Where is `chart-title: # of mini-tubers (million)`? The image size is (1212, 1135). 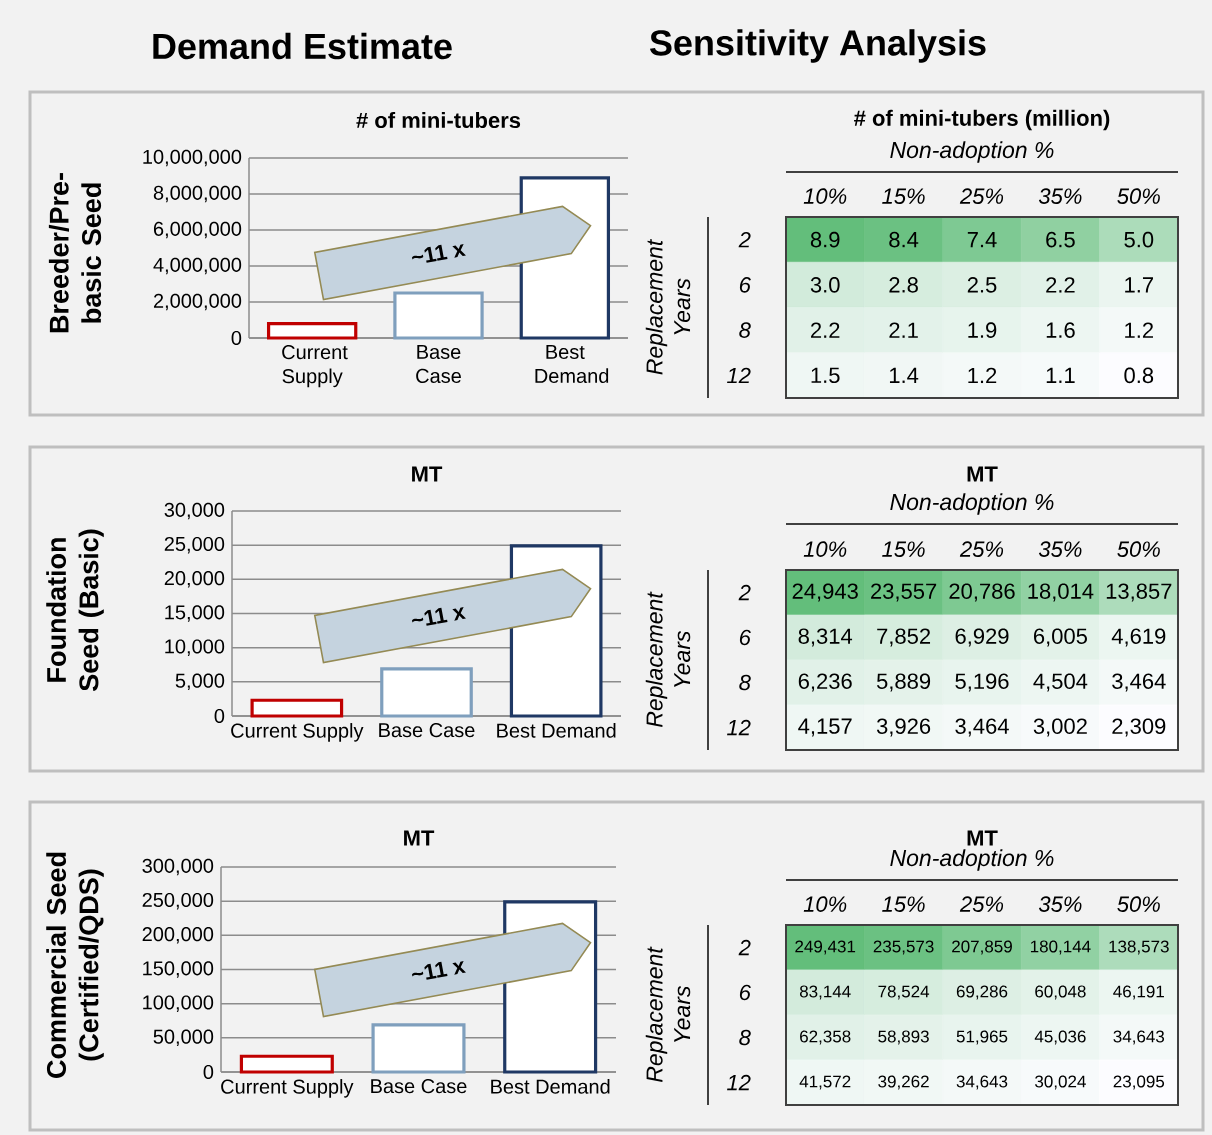
chart-title: # of mini-tubers (million) is located at coordinates (982, 120).